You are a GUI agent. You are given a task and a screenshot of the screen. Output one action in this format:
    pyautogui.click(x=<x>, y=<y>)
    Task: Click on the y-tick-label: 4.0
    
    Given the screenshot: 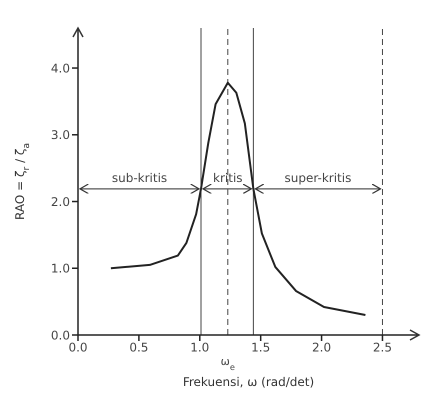 What is the action you would take?
    pyautogui.click(x=60, y=68)
    